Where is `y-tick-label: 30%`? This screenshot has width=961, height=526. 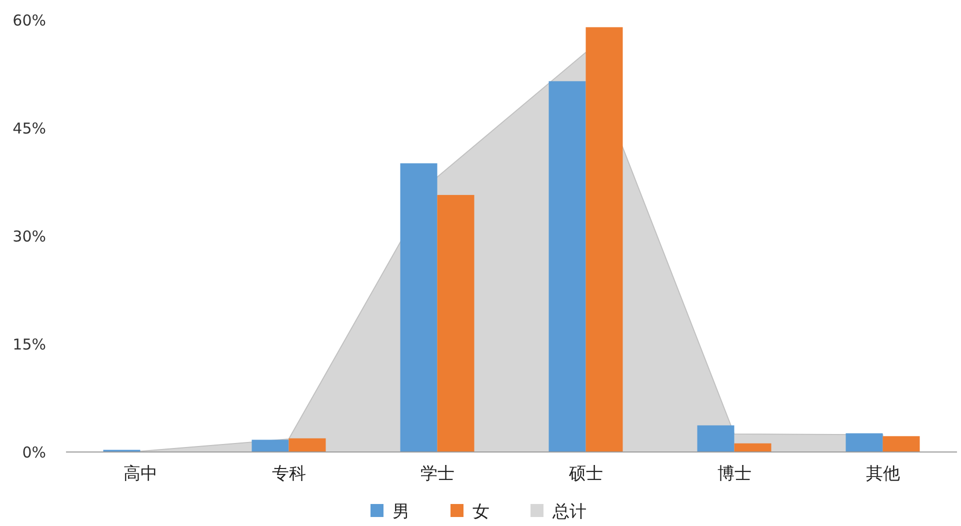
y-tick-label: 30% is located at coordinates (29, 236).